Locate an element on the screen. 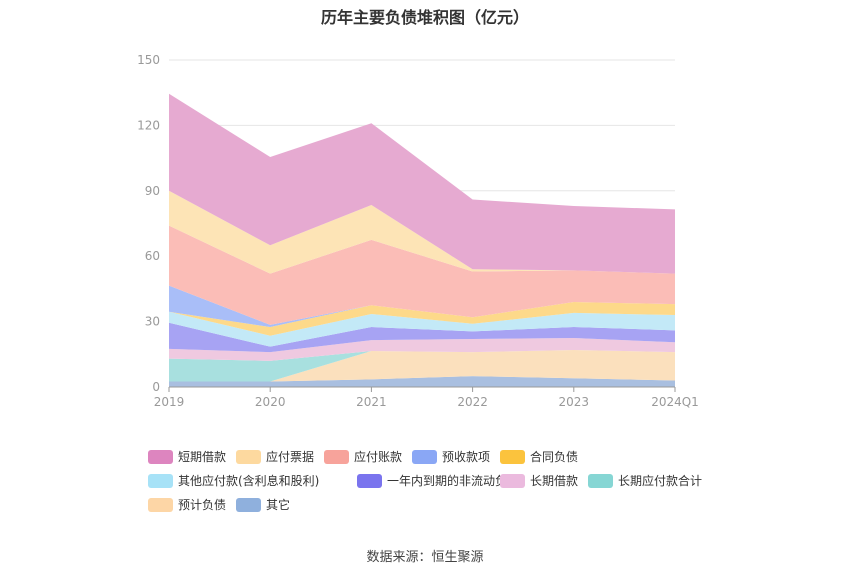 The image size is (850, 575). legend-item: 预计负债 is located at coordinates (187, 504).